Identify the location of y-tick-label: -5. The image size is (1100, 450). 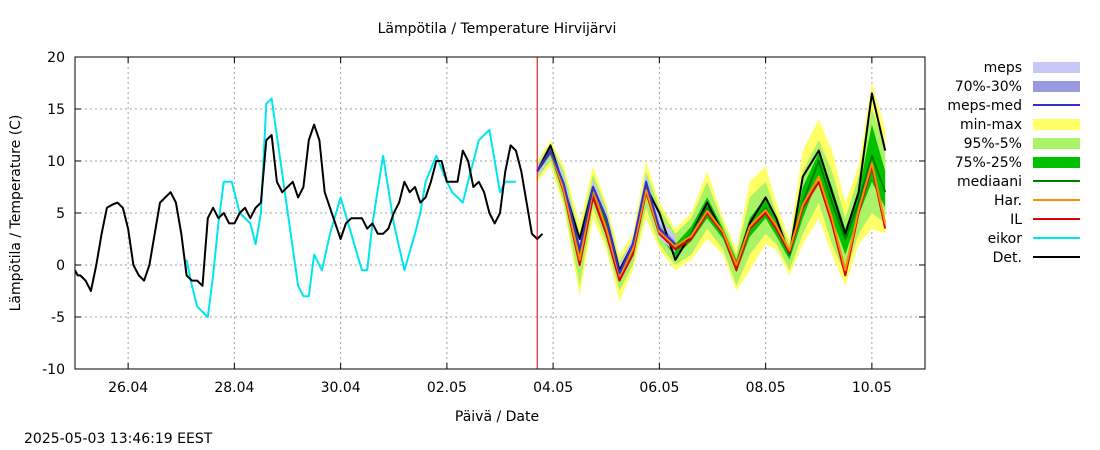
(58, 318).